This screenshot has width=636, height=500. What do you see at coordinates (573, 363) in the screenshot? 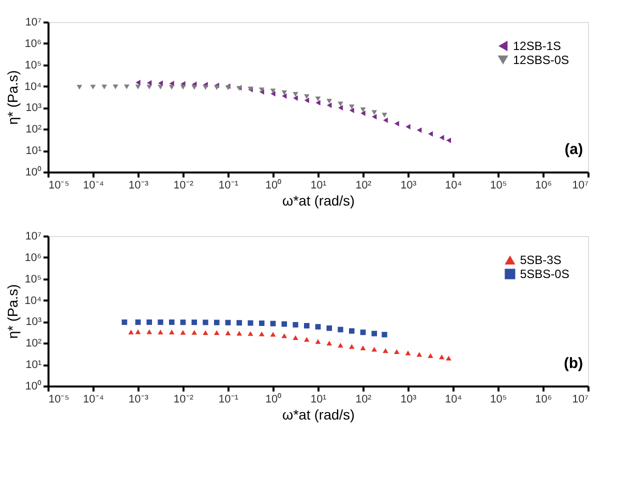
I see `annotation: (b)` at bounding box center [573, 363].